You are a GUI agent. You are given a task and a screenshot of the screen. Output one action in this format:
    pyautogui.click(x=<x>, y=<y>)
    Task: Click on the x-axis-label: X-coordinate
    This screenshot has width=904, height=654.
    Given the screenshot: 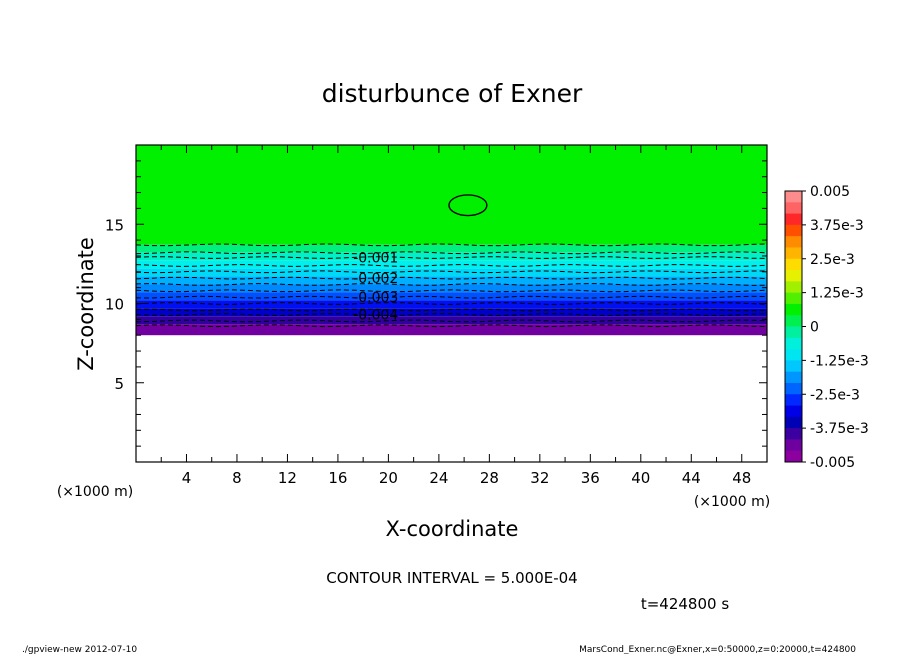 What is the action you would take?
    pyautogui.click(x=452, y=529)
    